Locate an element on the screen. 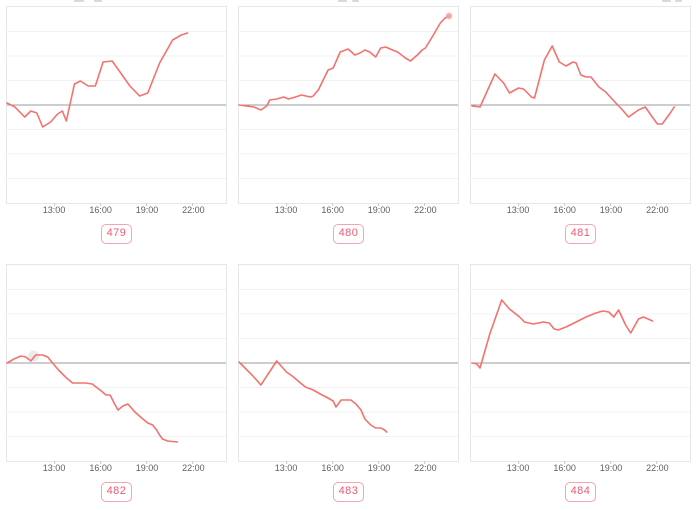 The width and height of the screenshot is (700, 510). chart-badge-482: 482 is located at coordinates (116, 492).